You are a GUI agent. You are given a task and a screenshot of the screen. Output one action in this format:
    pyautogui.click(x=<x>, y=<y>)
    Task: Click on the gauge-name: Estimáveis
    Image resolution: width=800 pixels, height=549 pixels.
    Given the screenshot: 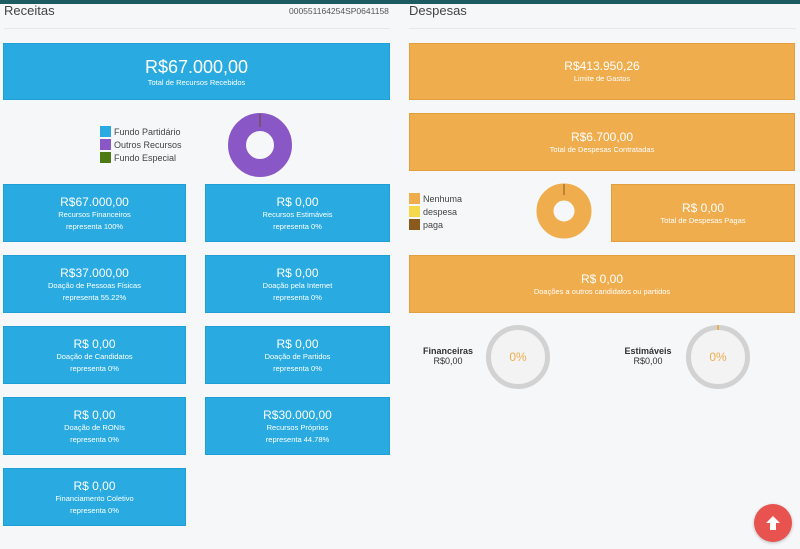 What is the action you would take?
    pyautogui.click(x=648, y=351)
    